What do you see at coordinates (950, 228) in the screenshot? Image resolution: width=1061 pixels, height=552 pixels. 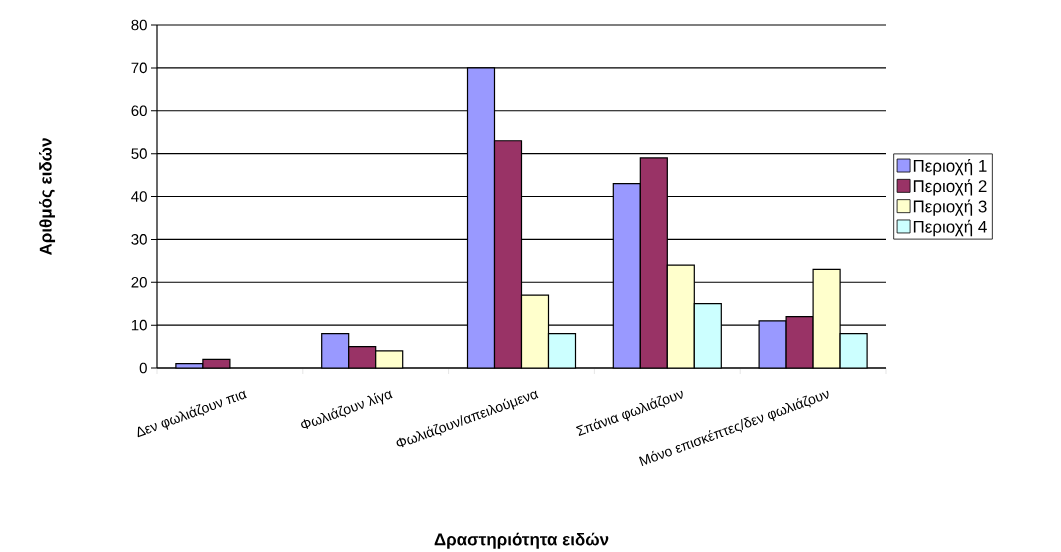 I see `legend-label: Περιοχή 4` at bounding box center [950, 228].